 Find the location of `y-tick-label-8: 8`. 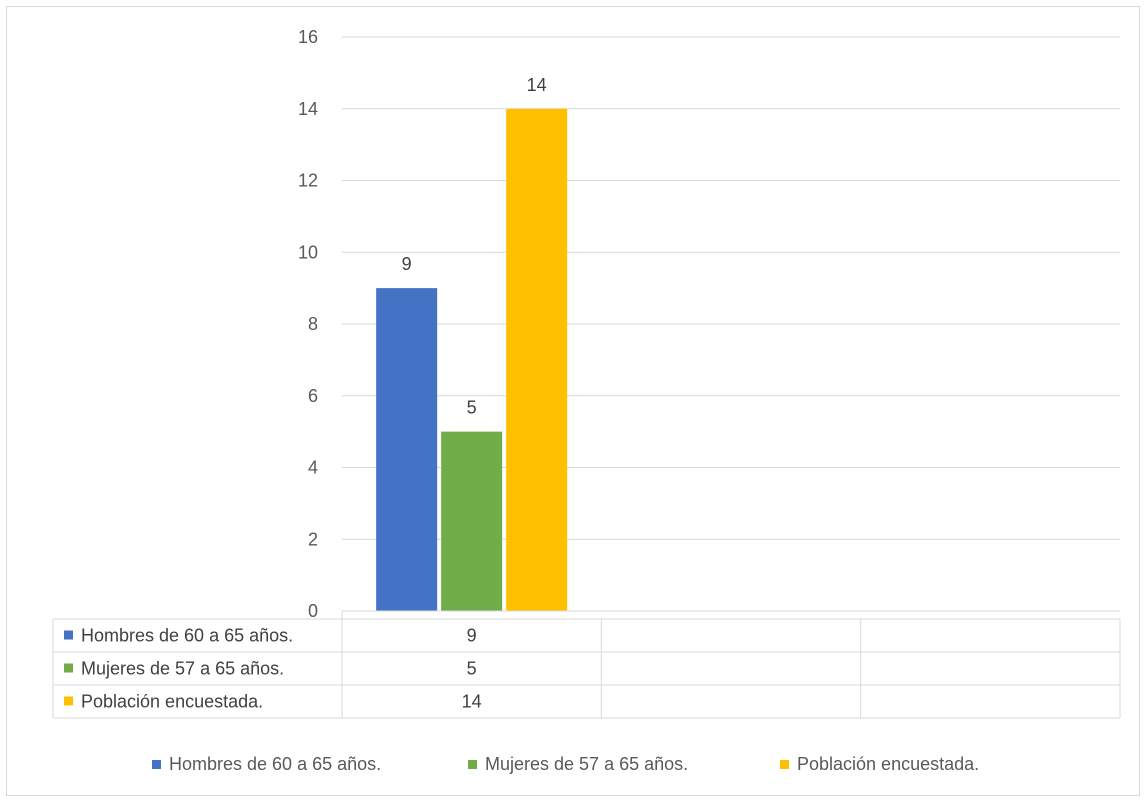

y-tick-label-8: 8 is located at coordinates (313, 324).